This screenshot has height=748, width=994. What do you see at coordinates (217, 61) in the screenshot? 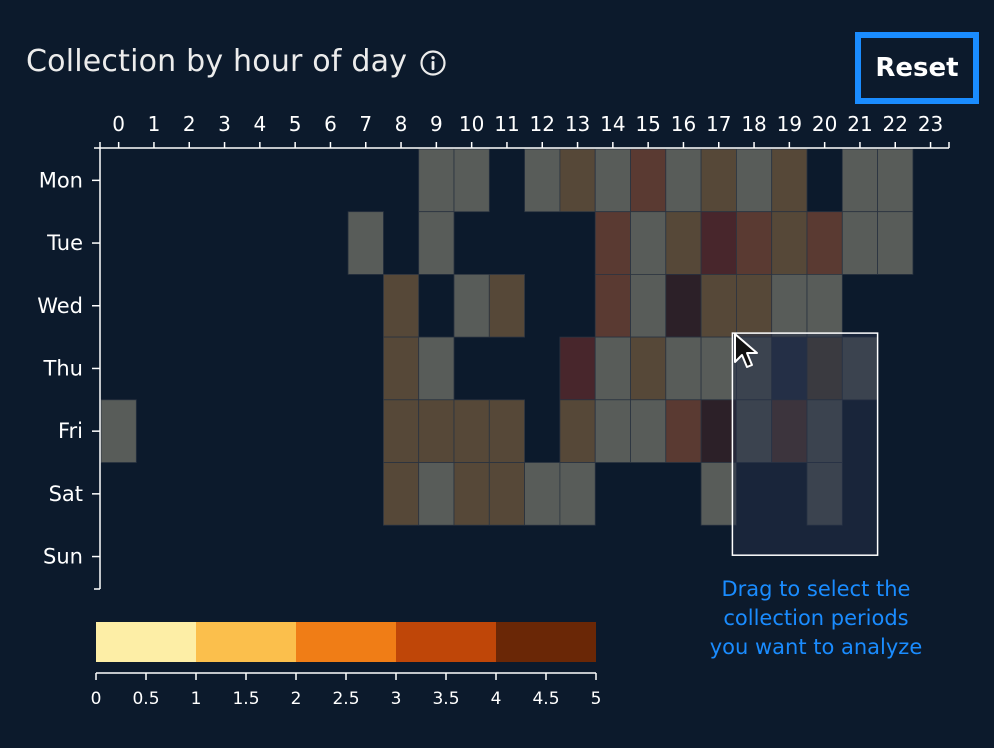
I see `chart-title: Collection by hour of day` at bounding box center [217, 61].